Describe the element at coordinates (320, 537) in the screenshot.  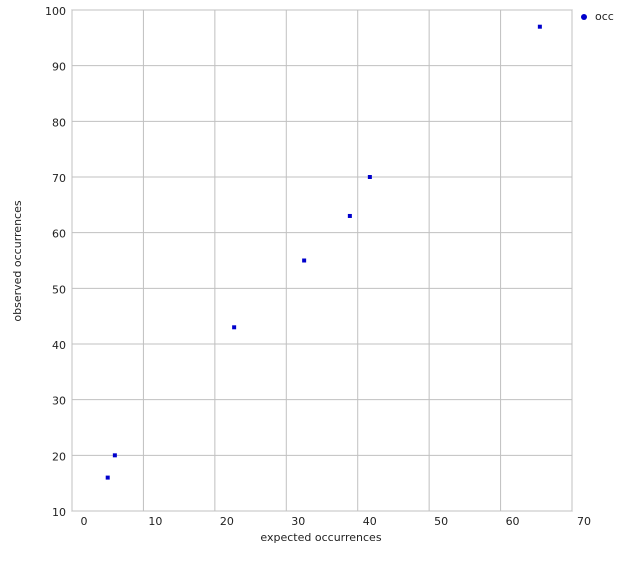
I see `x-axis-label: expected occurrences` at that location.